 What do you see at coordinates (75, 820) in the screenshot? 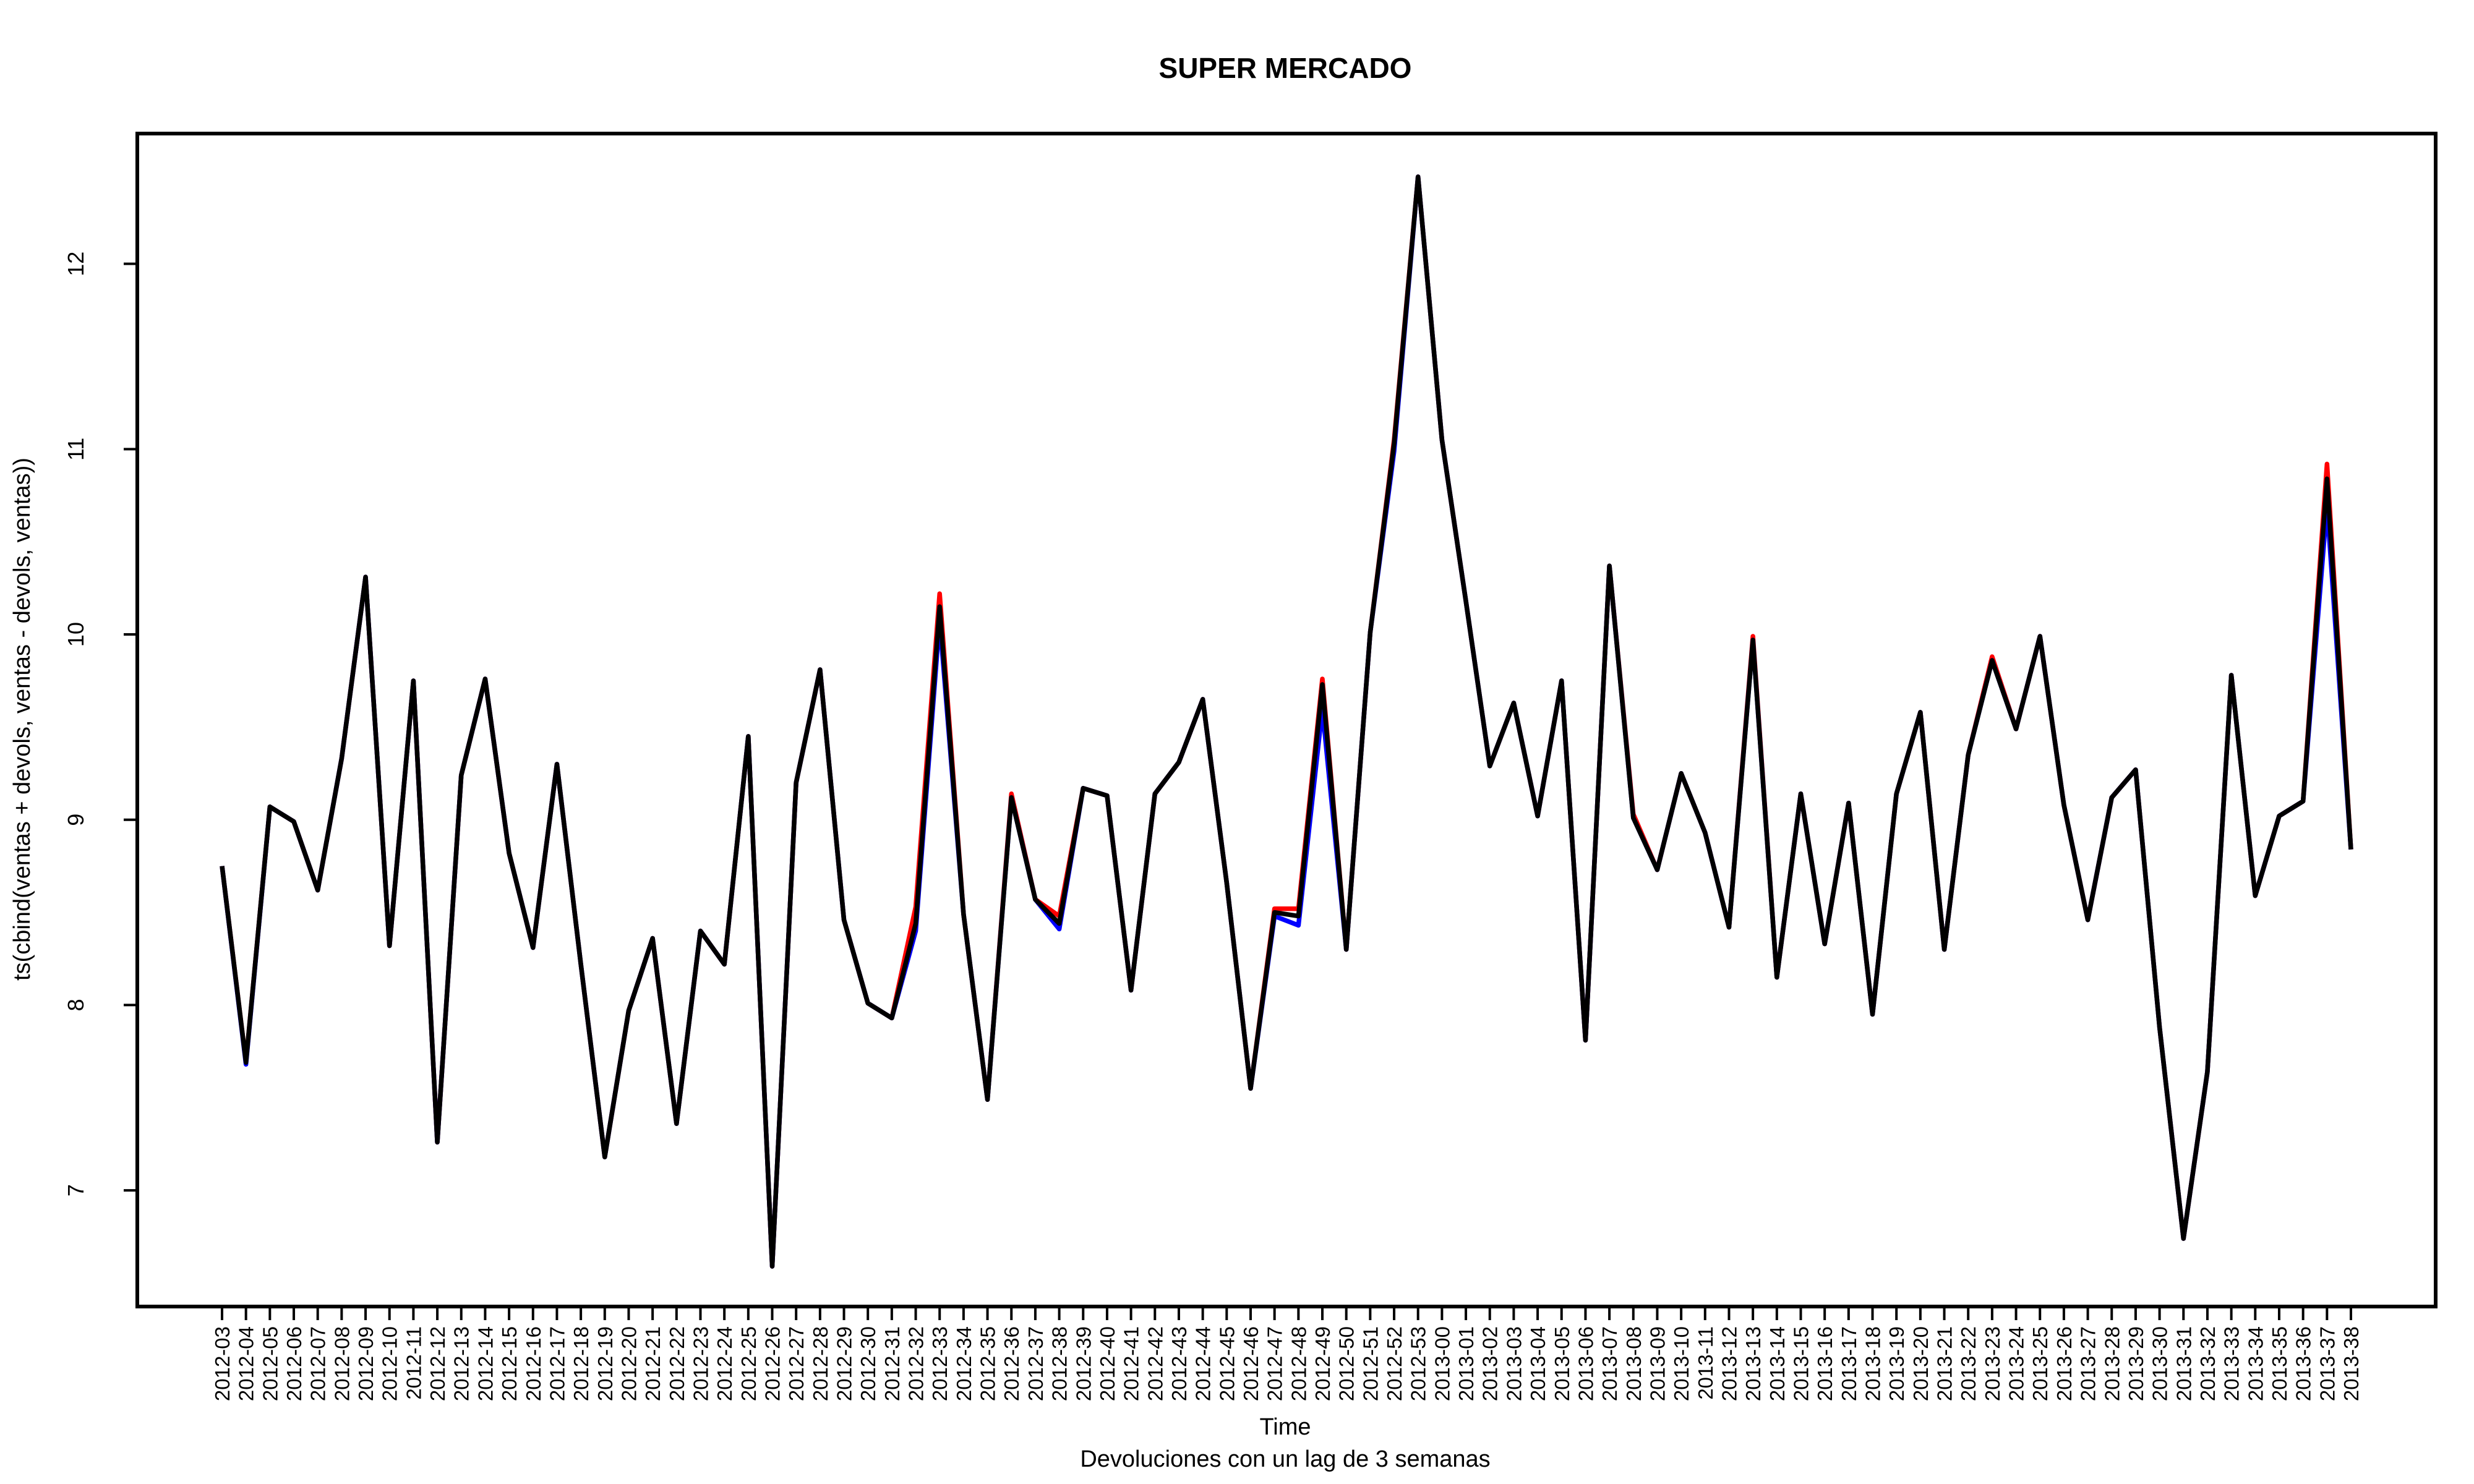
I see `y-tick-label: 9` at bounding box center [75, 820].